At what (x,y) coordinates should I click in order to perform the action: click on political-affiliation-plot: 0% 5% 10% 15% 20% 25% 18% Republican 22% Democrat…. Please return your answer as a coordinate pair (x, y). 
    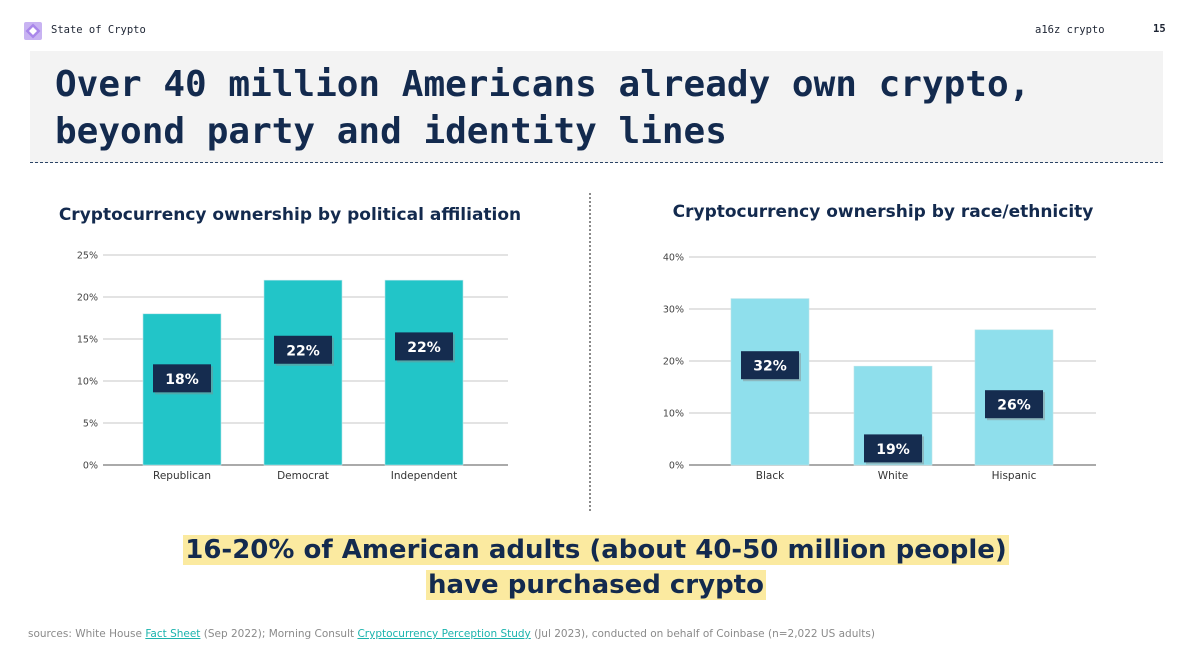
    Looking at the image, I should click on (292, 366).